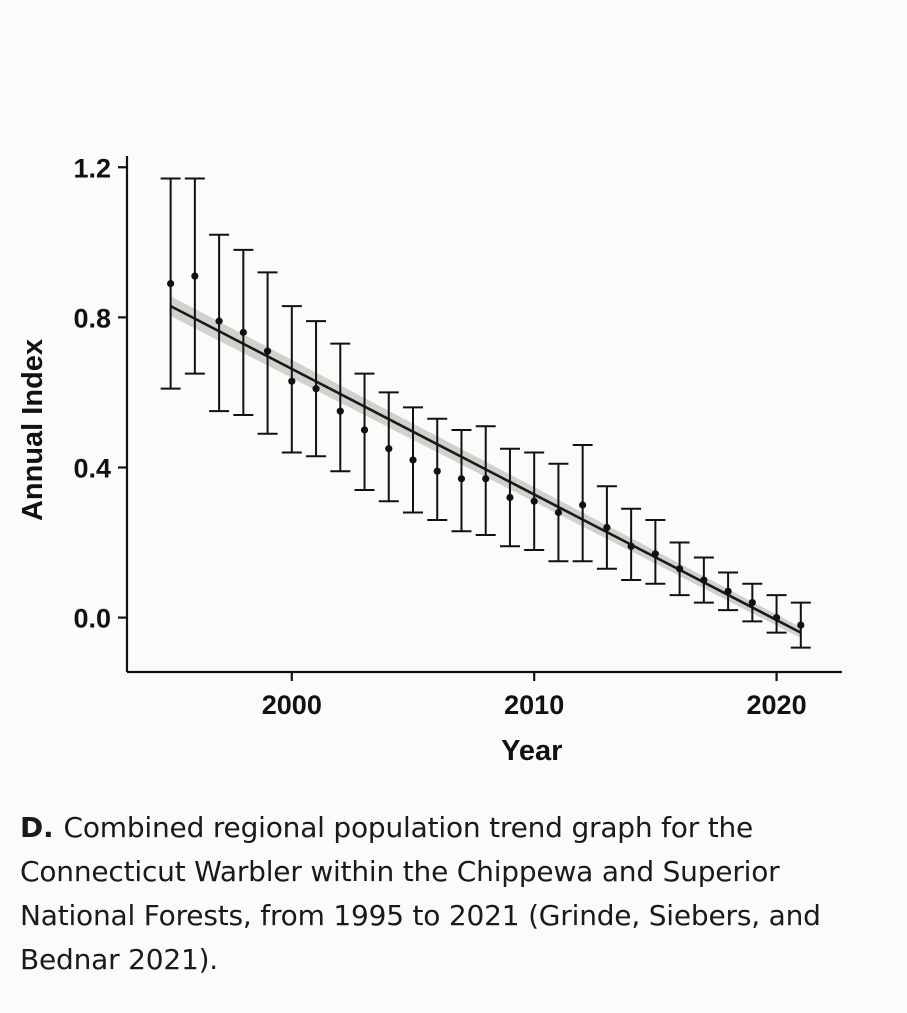 This screenshot has height=1013, width=907. Describe the element at coordinates (292, 705) in the screenshot. I see `x-tick-label: 2000` at that location.